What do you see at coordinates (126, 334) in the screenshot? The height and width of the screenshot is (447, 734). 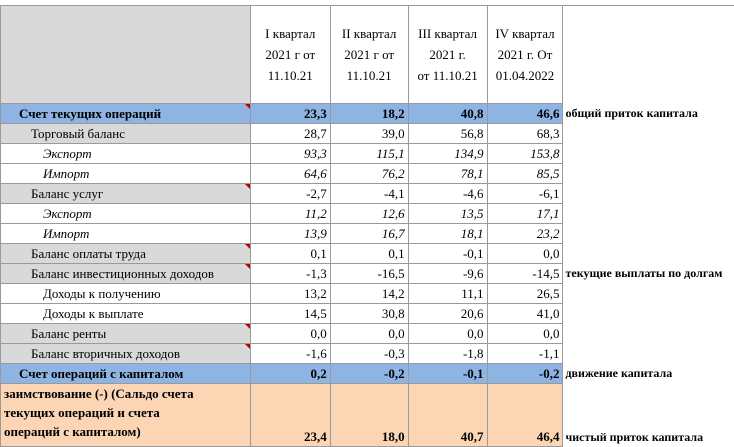 I see `row-label: Баланс ренты` at bounding box center [126, 334].